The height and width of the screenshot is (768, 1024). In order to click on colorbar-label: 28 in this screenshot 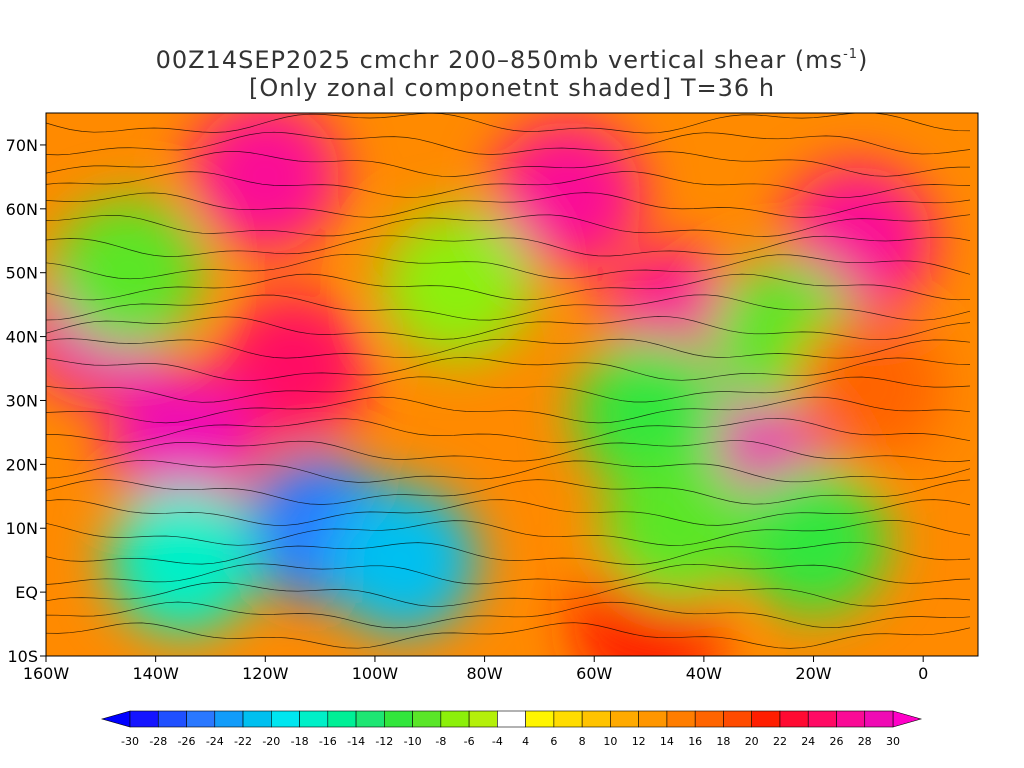, I will do `click(865, 741)`.